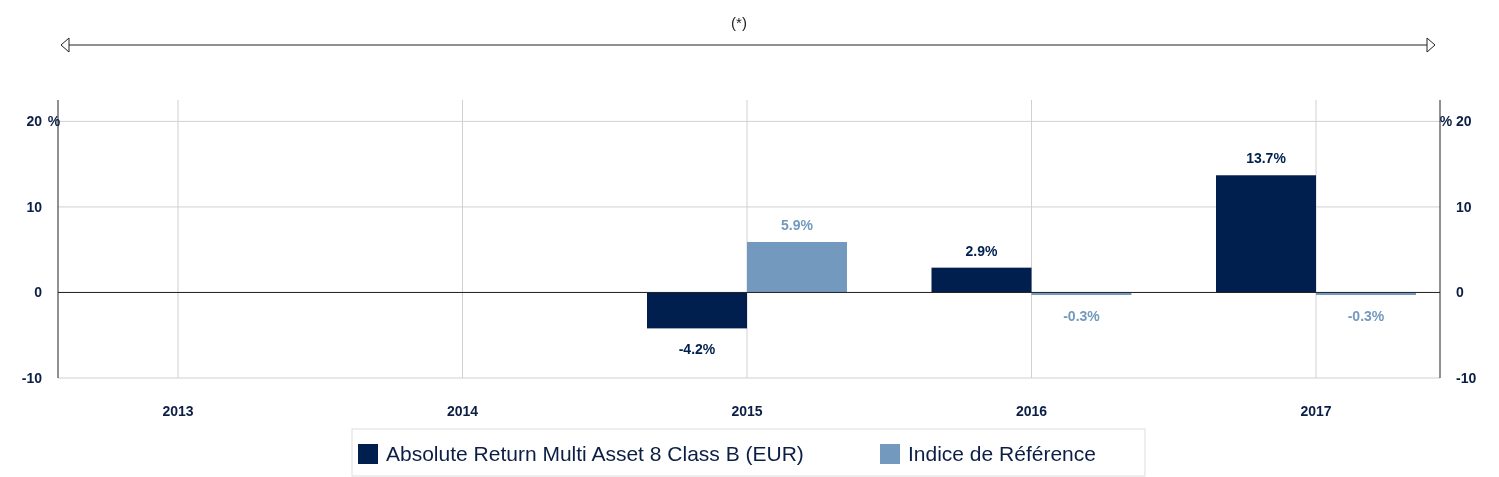 The image size is (1499, 477). What do you see at coordinates (34, 206) in the screenshot?
I see `y-tick-label: 10` at bounding box center [34, 206].